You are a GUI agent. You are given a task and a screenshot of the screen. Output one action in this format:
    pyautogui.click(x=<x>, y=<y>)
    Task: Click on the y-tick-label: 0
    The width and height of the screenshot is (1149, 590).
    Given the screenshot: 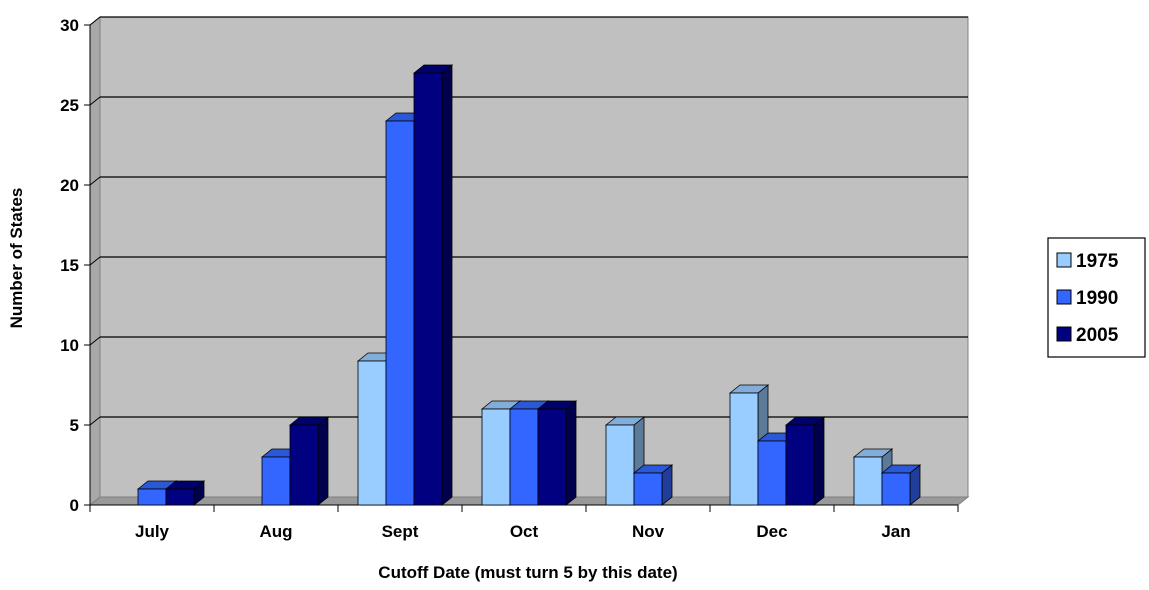 What is the action you would take?
    pyautogui.click(x=74, y=505)
    